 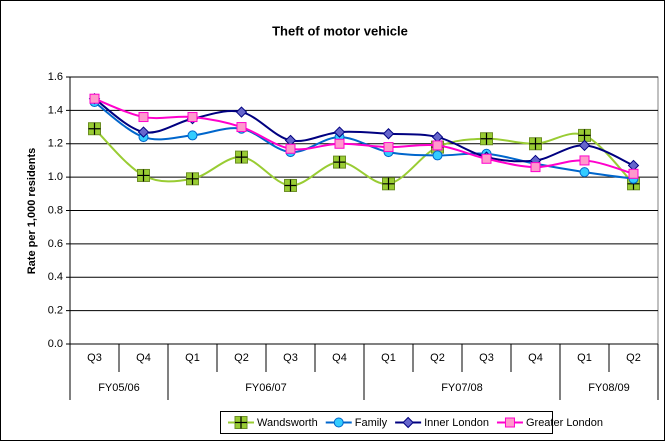 I want to click on x-group-label: FY06/07, so click(x=266, y=388).